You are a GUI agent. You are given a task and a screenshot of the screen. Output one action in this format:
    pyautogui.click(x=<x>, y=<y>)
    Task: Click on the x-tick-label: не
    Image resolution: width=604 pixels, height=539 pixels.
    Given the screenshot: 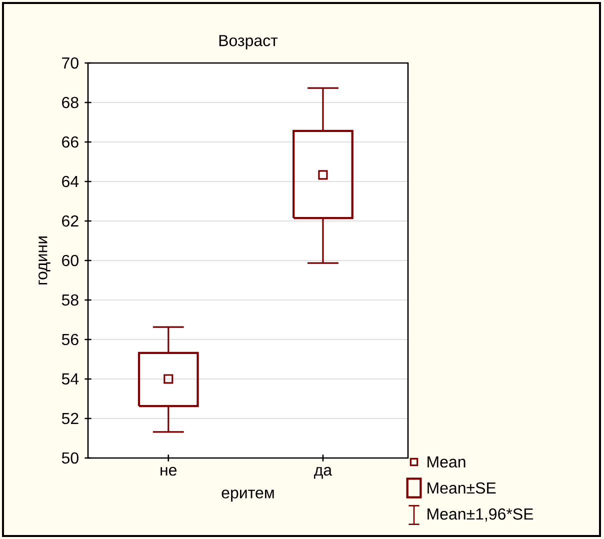 What is the action you would take?
    pyautogui.click(x=168, y=471)
    